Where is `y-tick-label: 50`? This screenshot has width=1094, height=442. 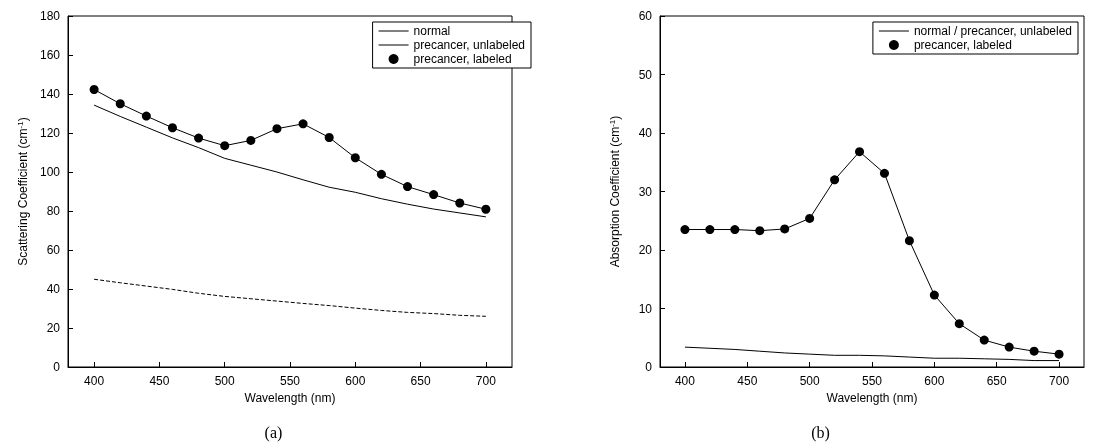 y-tick-label: 50 is located at coordinates (645, 74).